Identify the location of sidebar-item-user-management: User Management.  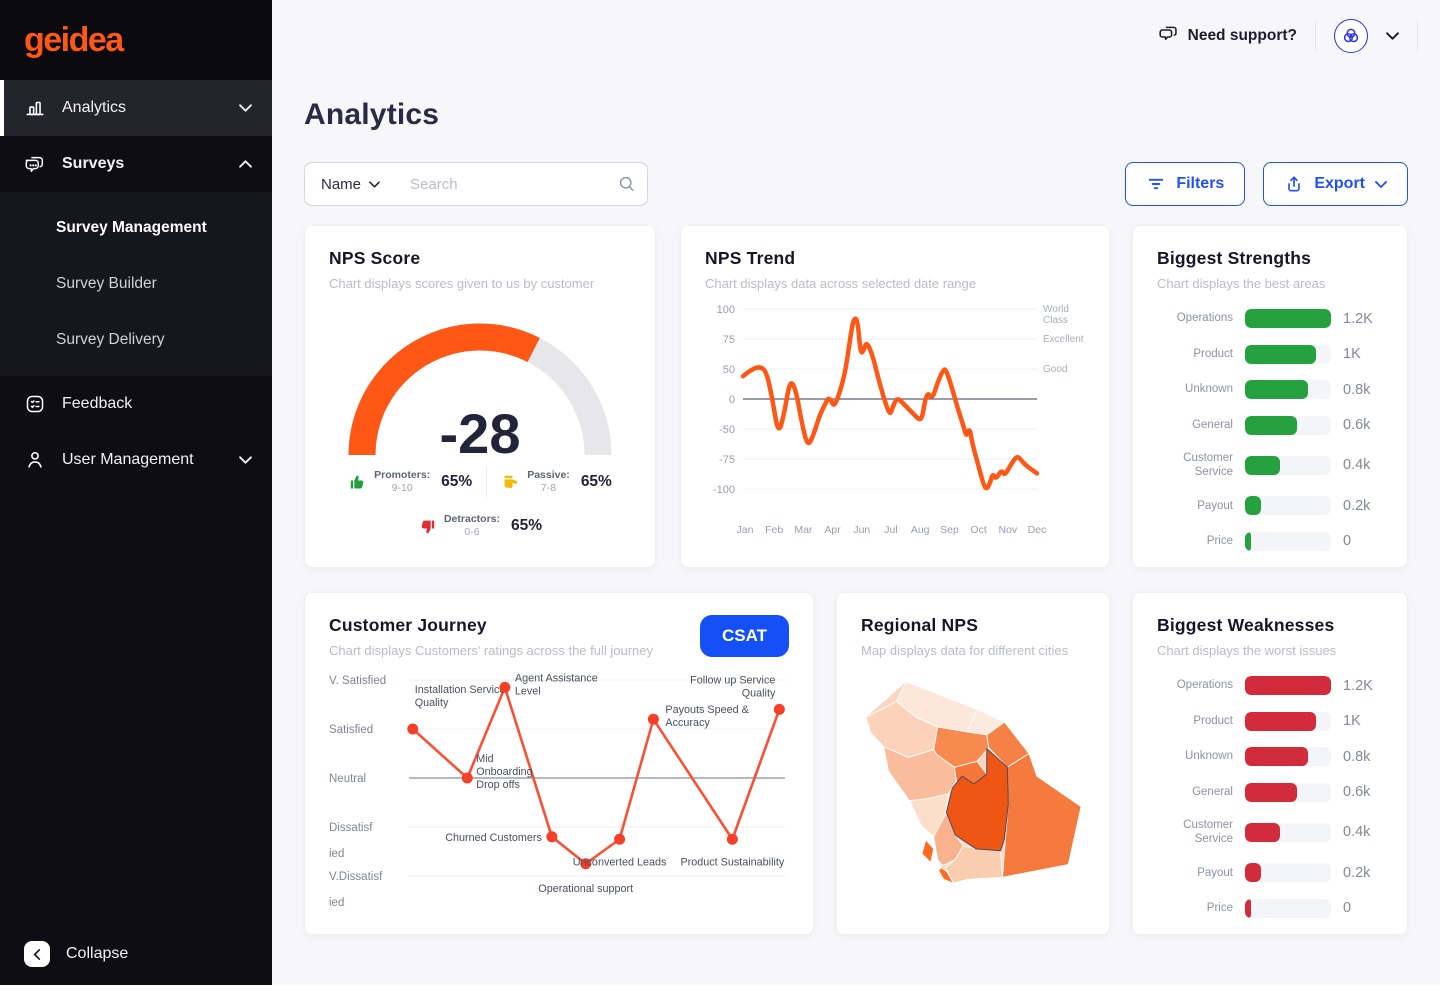
(136, 460).